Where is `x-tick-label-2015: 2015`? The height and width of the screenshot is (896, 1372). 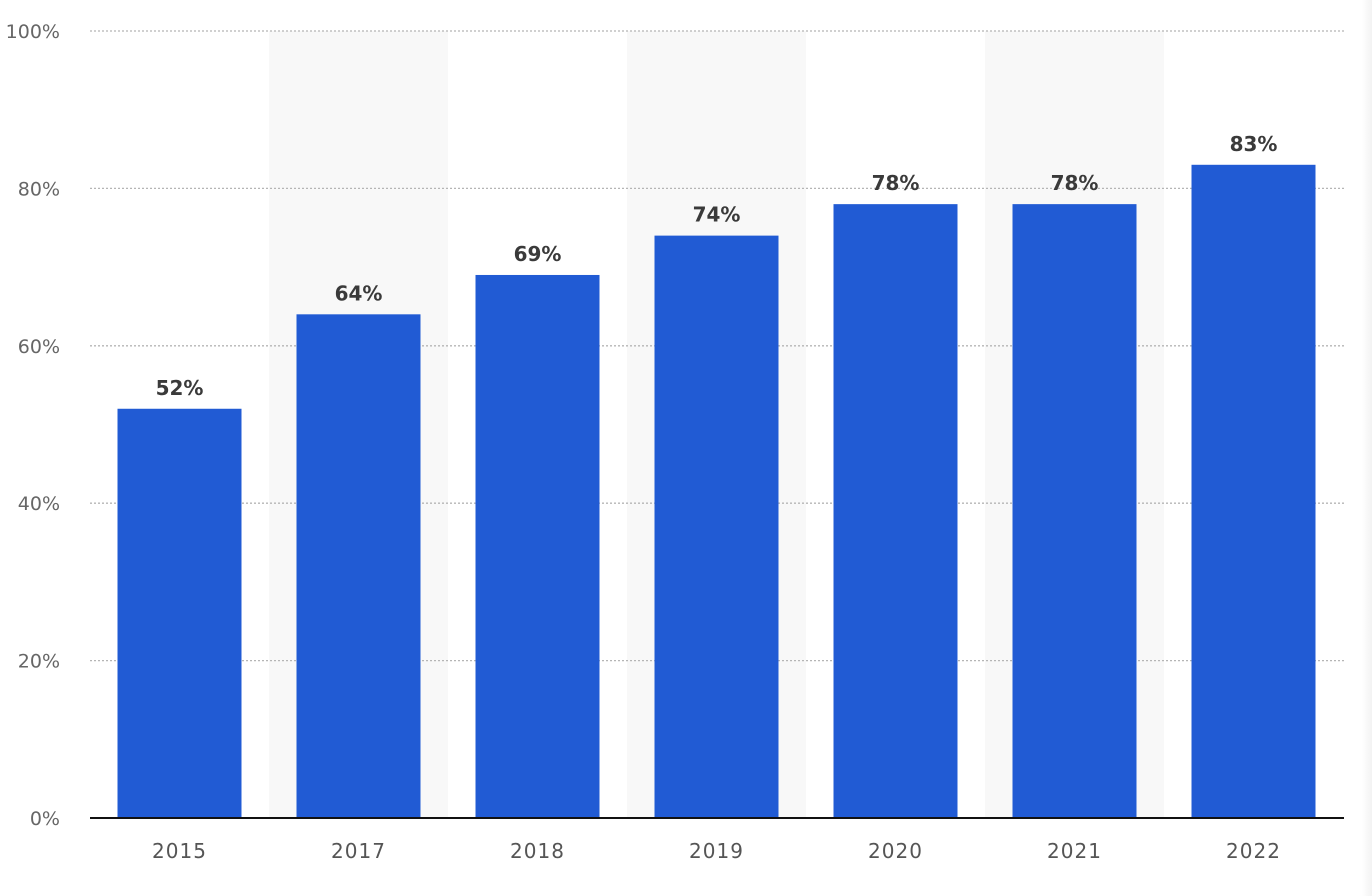 x-tick-label-2015: 2015 is located at coordinates (179, 851).